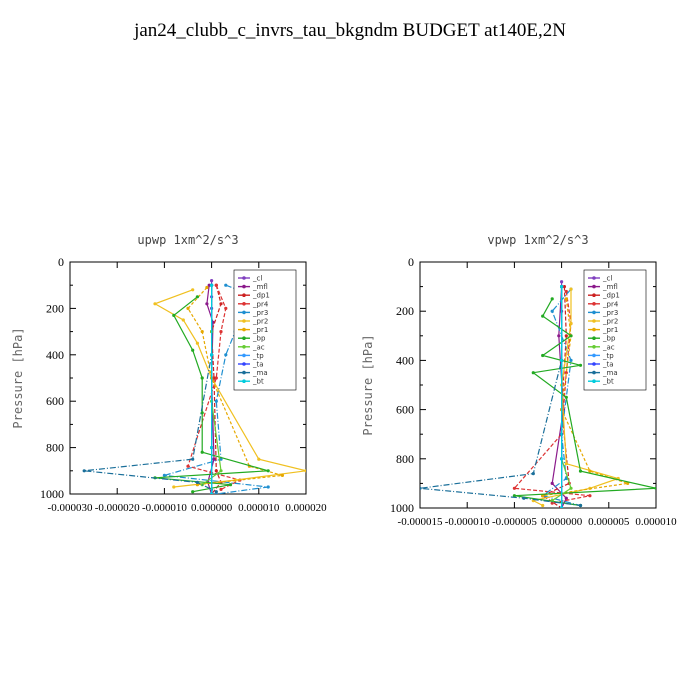 This screenshot has height=700, width=700. I want to click on legend-label: _dp1, so click(261, 296).